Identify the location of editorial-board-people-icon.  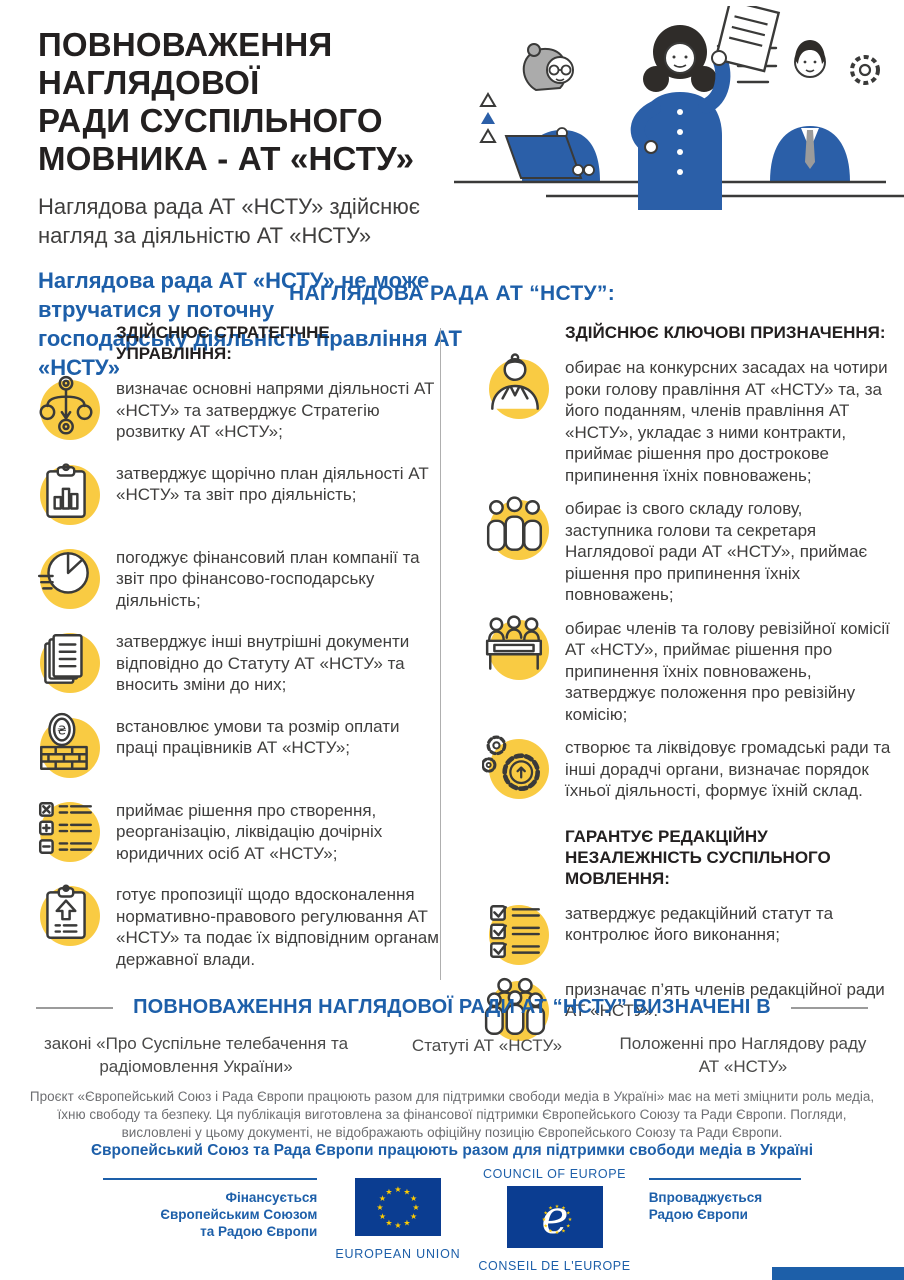
(517, 1010).